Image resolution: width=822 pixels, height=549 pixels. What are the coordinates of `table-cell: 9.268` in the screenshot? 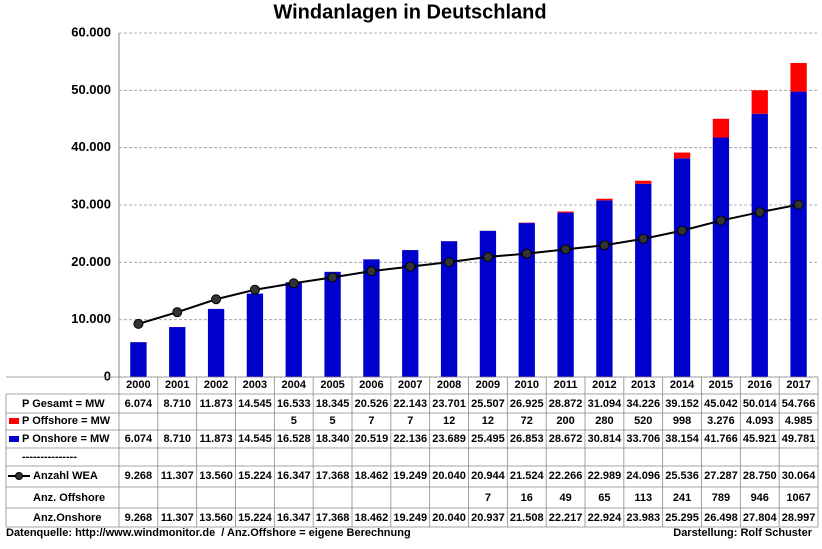 It's located at (139, 518).